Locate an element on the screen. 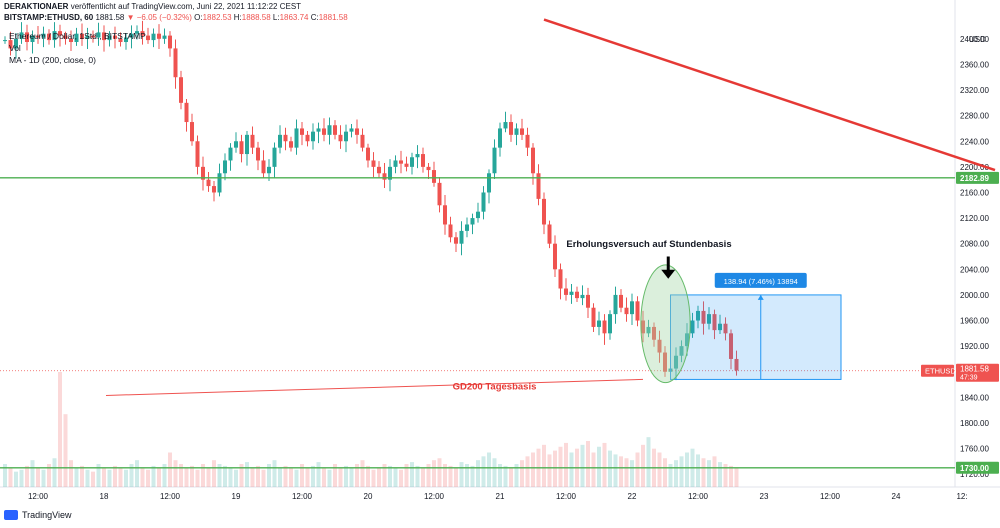 The image size is (1000, 528). high-value: 1888.58 is located at coordinates (256, 17).